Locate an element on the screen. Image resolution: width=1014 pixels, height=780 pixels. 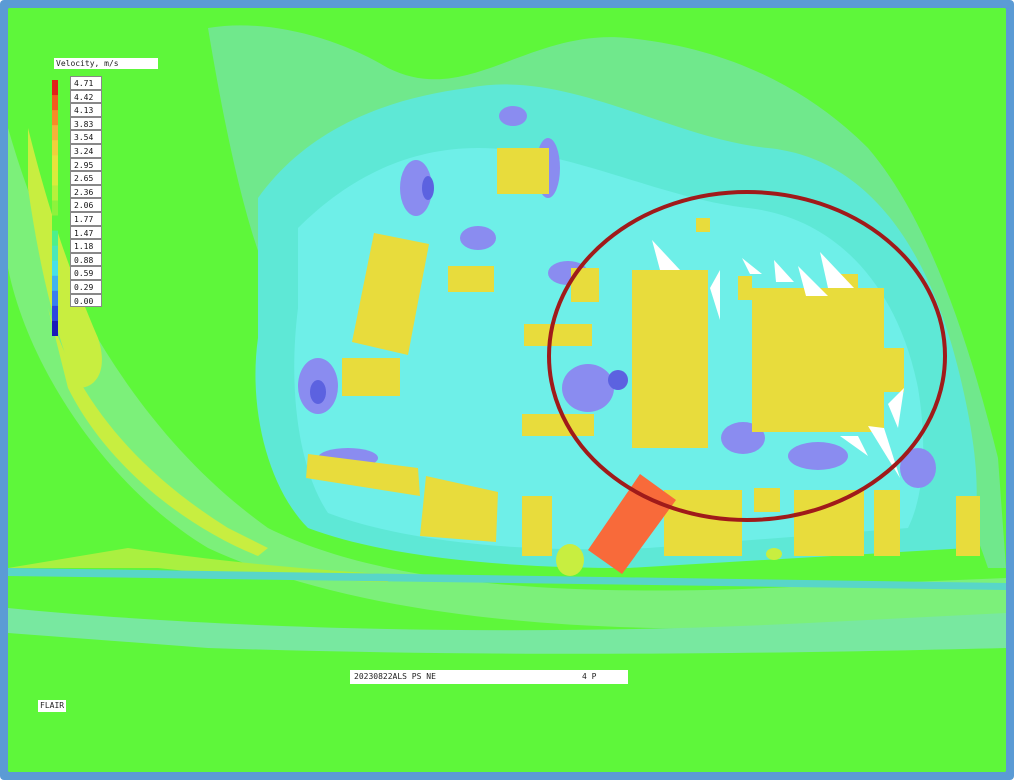
legend-value: 2.06 is located at coordinates (86, 205).